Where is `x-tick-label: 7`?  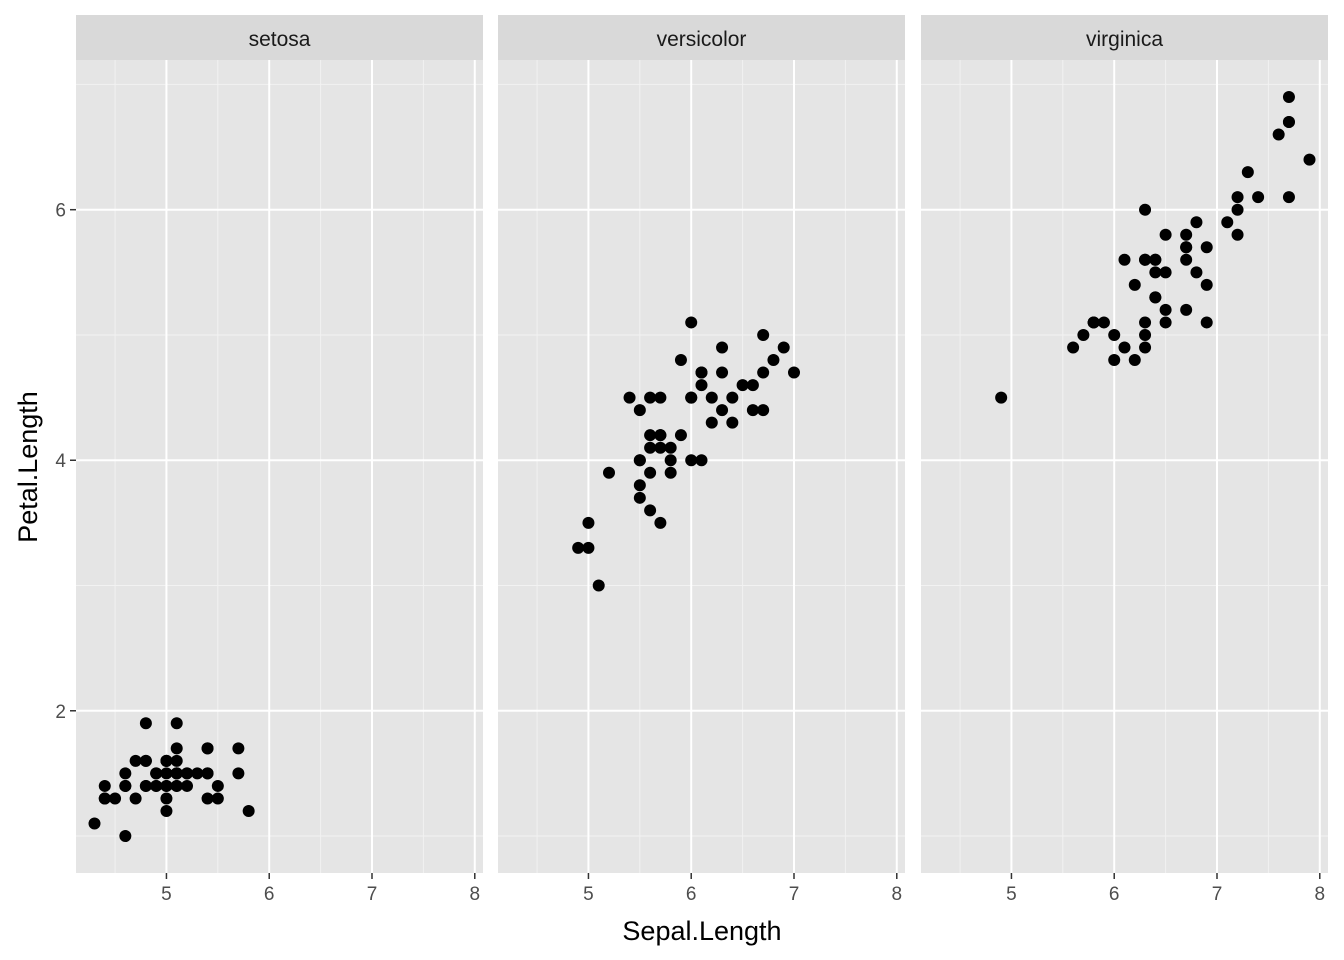
x-tick-label: 7 is located at coordinates (1217, 894).